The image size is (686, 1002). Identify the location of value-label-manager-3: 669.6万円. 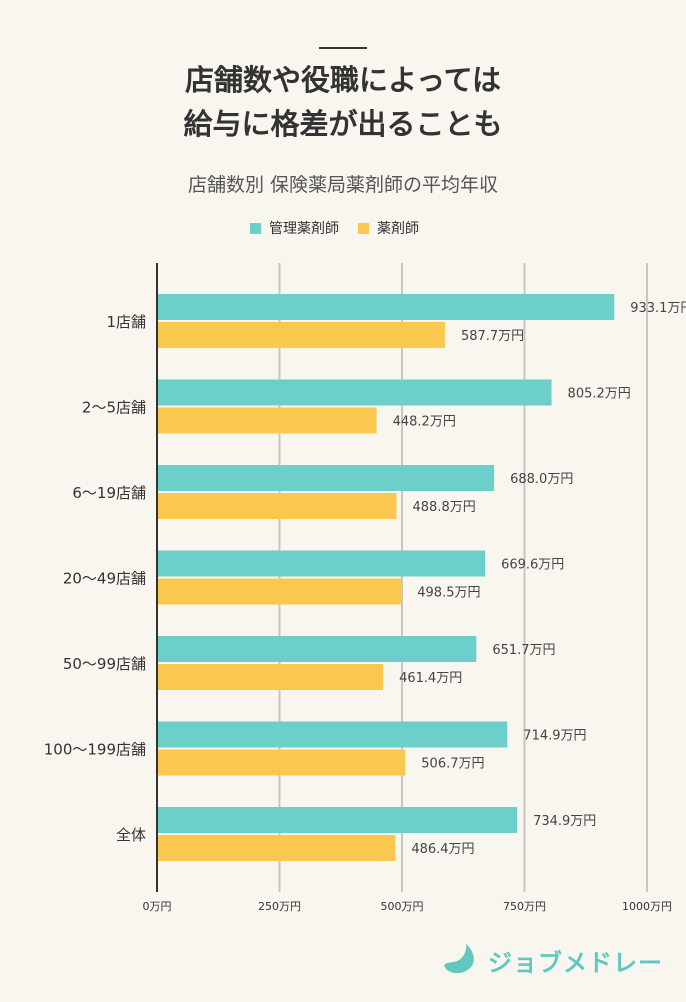
(532, 565).